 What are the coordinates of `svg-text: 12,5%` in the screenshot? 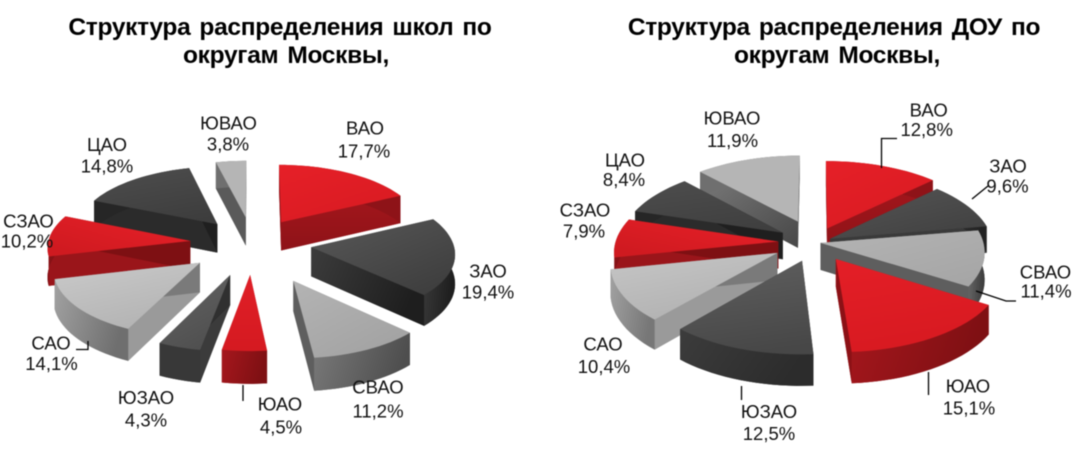 It's located at (769, 433).